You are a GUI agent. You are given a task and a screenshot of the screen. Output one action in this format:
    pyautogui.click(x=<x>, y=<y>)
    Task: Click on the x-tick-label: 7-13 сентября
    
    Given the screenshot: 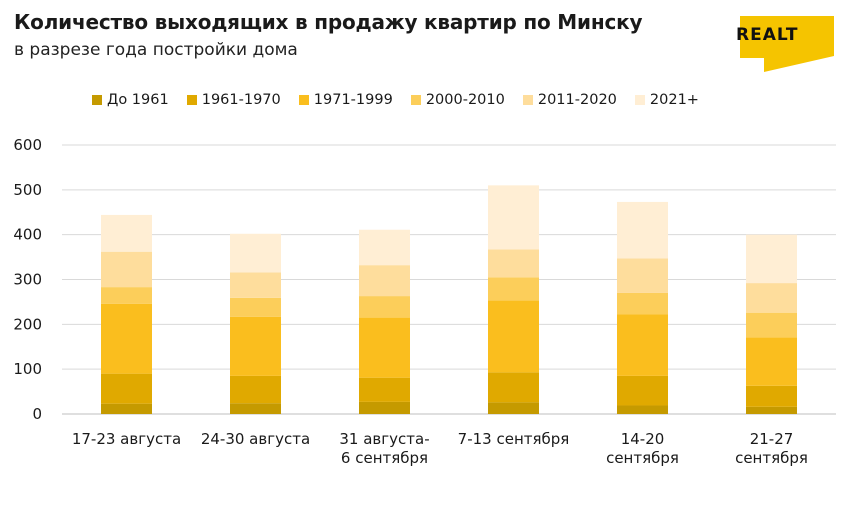 What is the action you would take?
    pyautogui.click(x=514, y=439)
    